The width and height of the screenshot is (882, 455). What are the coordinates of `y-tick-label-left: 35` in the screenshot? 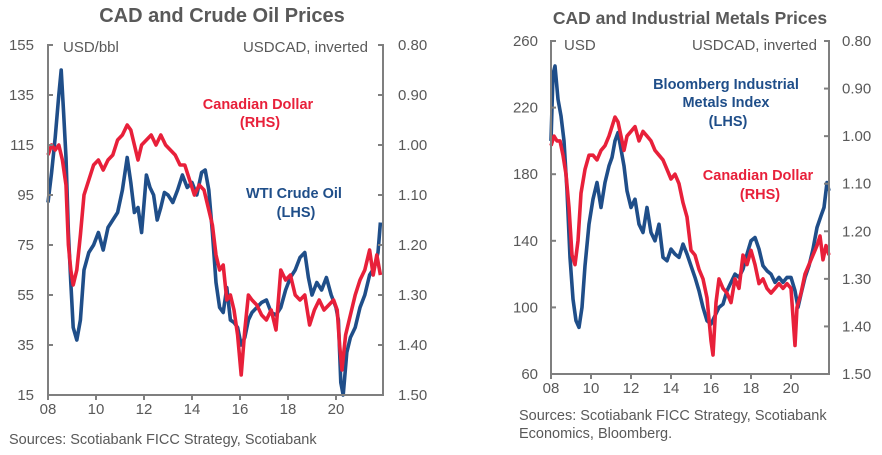 It's located at (25, 345).